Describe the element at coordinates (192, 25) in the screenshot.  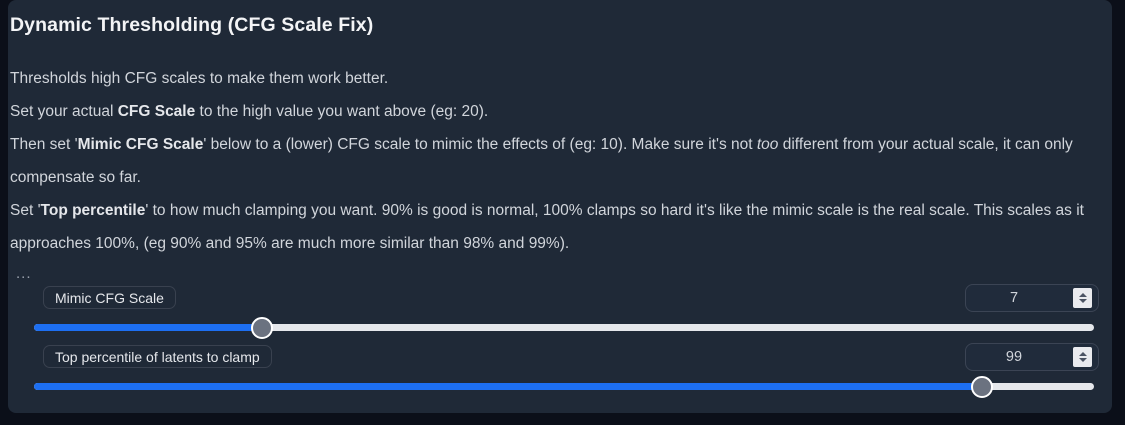
I see `panel-title: Dynamic Thresholding (CFG Scale Fix)` at that location.